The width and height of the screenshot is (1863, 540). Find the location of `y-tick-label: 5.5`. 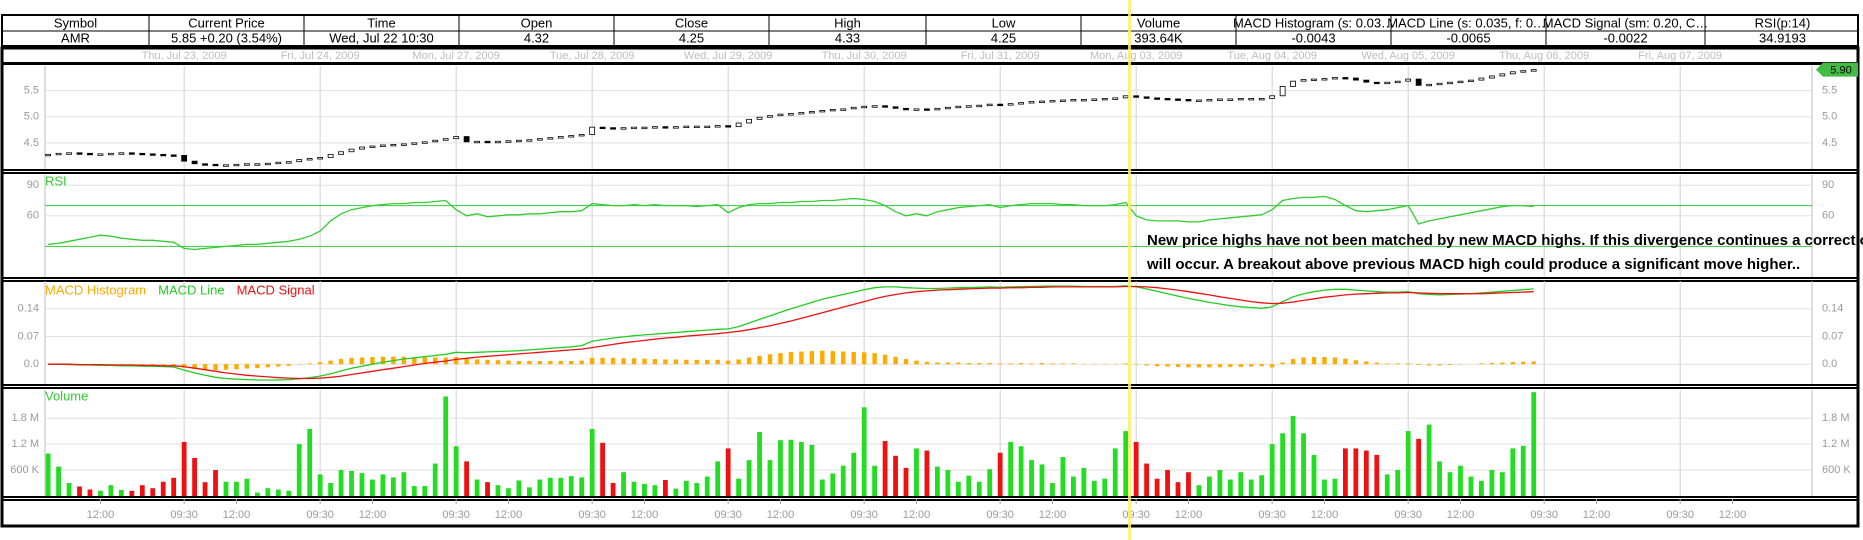

y-tick-label: 5.5 is located at coordinates (1829, 90).